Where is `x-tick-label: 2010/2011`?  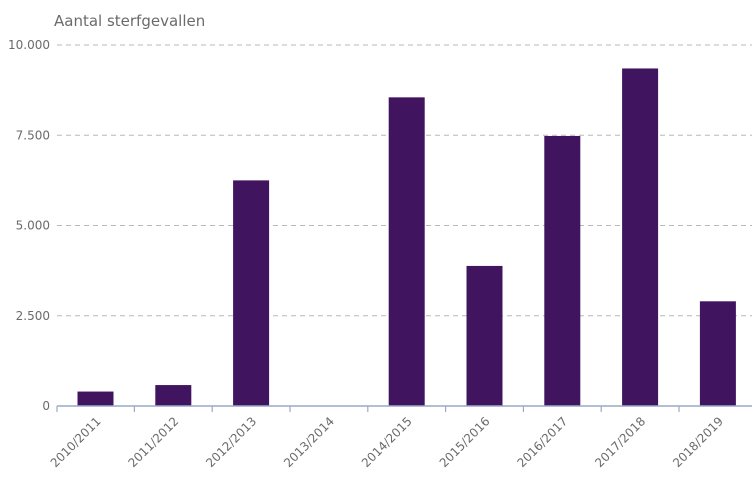 x-tick-label: 2010/2011 is located at coordinates (76, 442).